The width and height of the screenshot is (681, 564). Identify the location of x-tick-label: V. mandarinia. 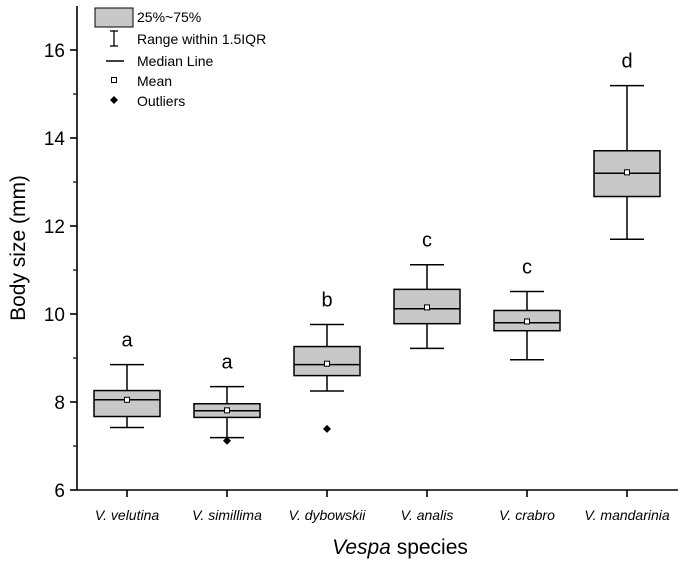
(627, 515).